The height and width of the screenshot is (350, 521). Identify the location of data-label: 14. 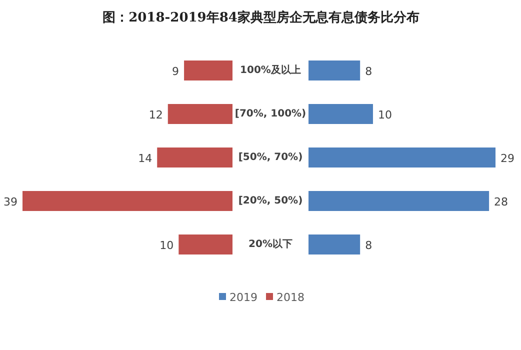
(145, 158).